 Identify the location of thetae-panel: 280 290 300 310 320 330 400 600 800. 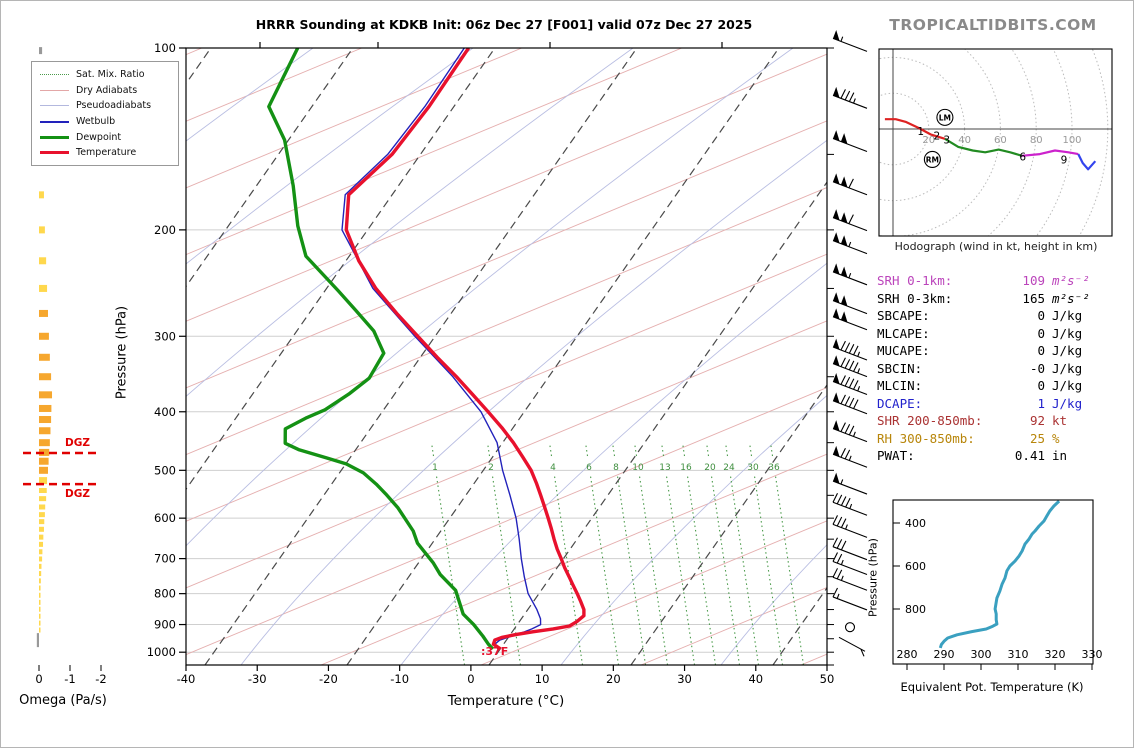
(997, 584).